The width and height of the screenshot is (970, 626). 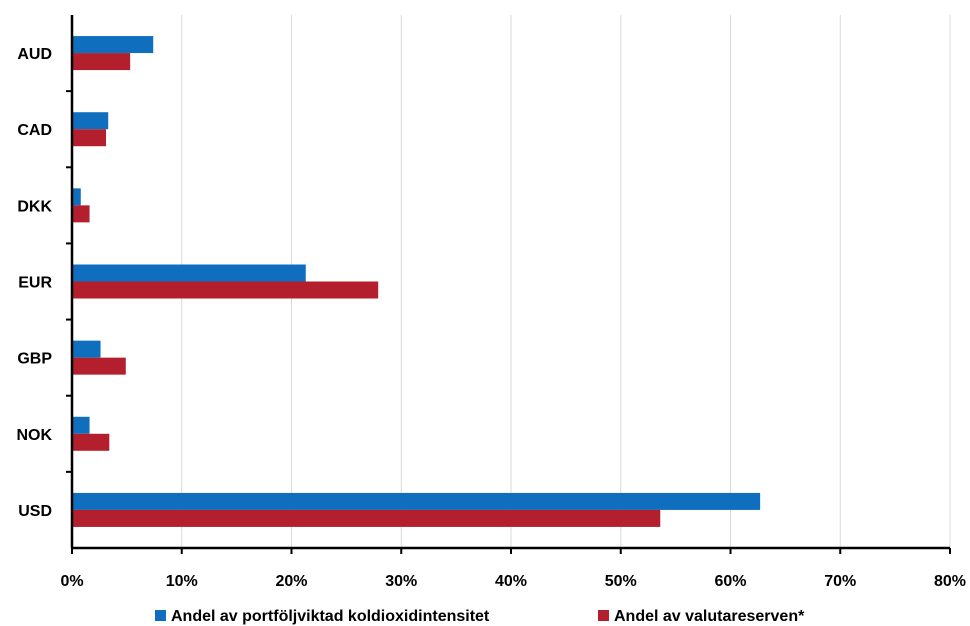 What do you see at coordinates (71, 581) in the screenshot?
I see `x-tick-label: 0%` at bounding box center [71, 581].